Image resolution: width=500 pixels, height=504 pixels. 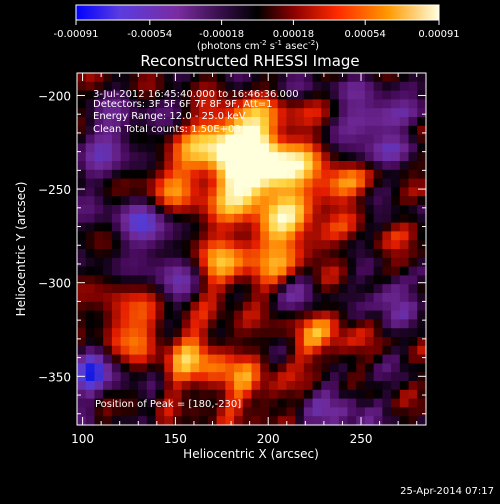 What do you see at coordinates (82, 439) in the screenshot?
I see `x-tick-label: 100` at bounding box center [82, 439].